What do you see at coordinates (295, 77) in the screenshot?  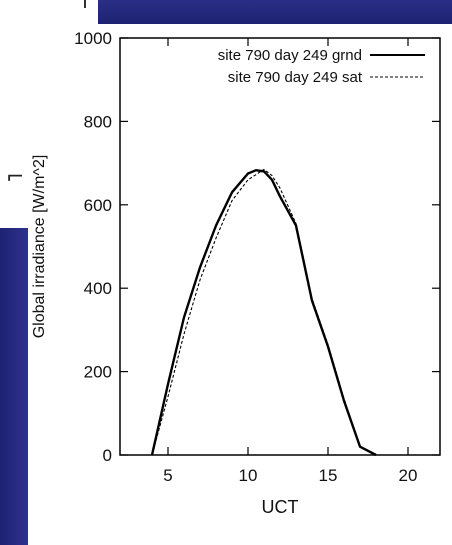 I see `legend-label: site 790 day 249 sat` at bounding box center [295, 77].